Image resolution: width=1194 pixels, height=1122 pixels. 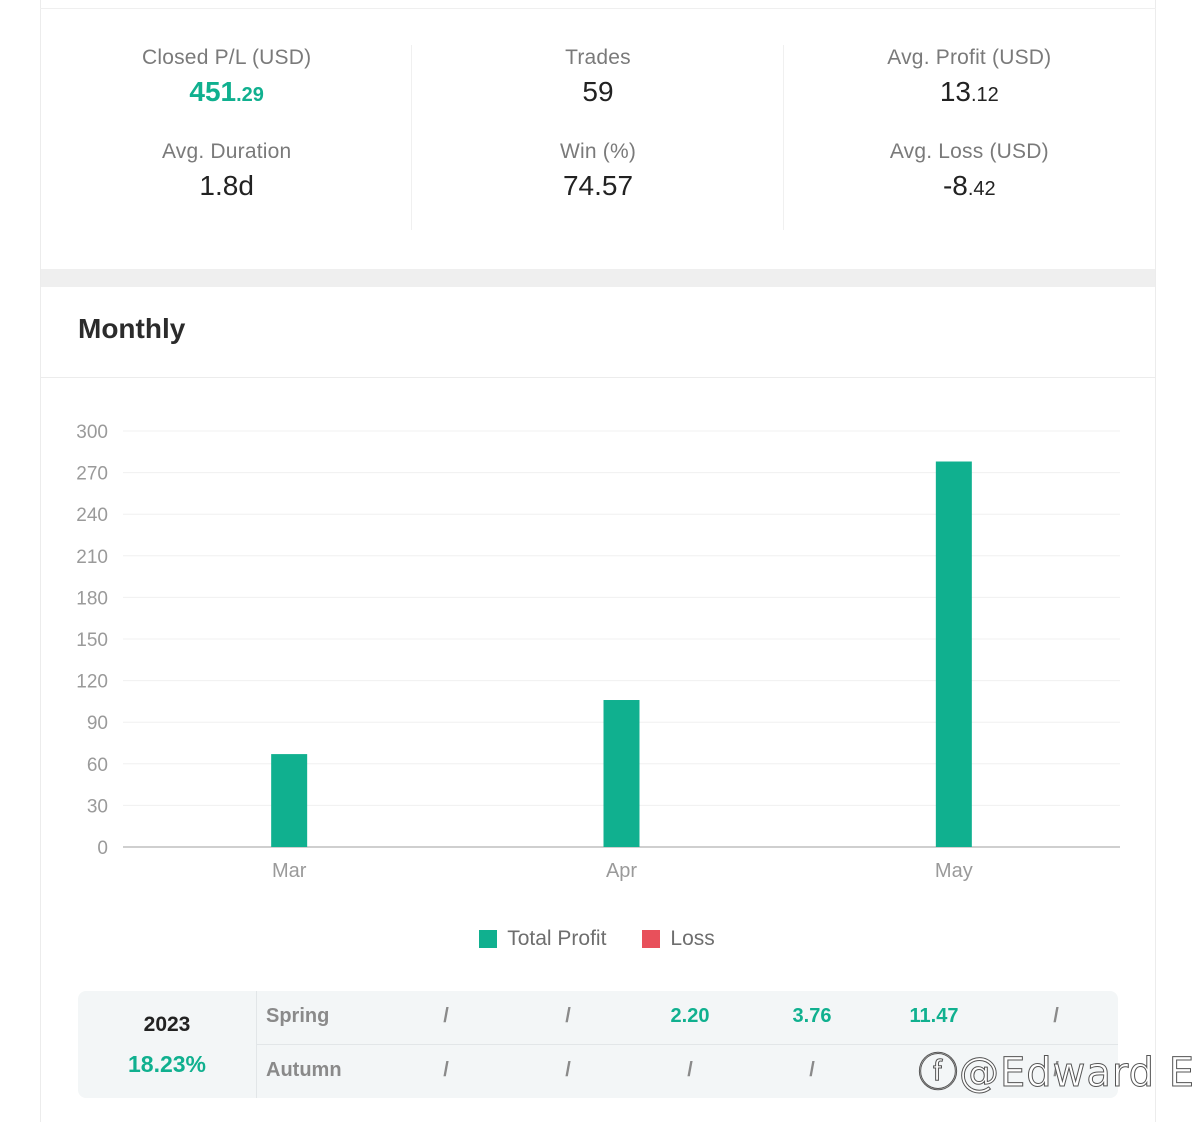 I want to click on row-label: Spring, so click(x=298, y=1016).